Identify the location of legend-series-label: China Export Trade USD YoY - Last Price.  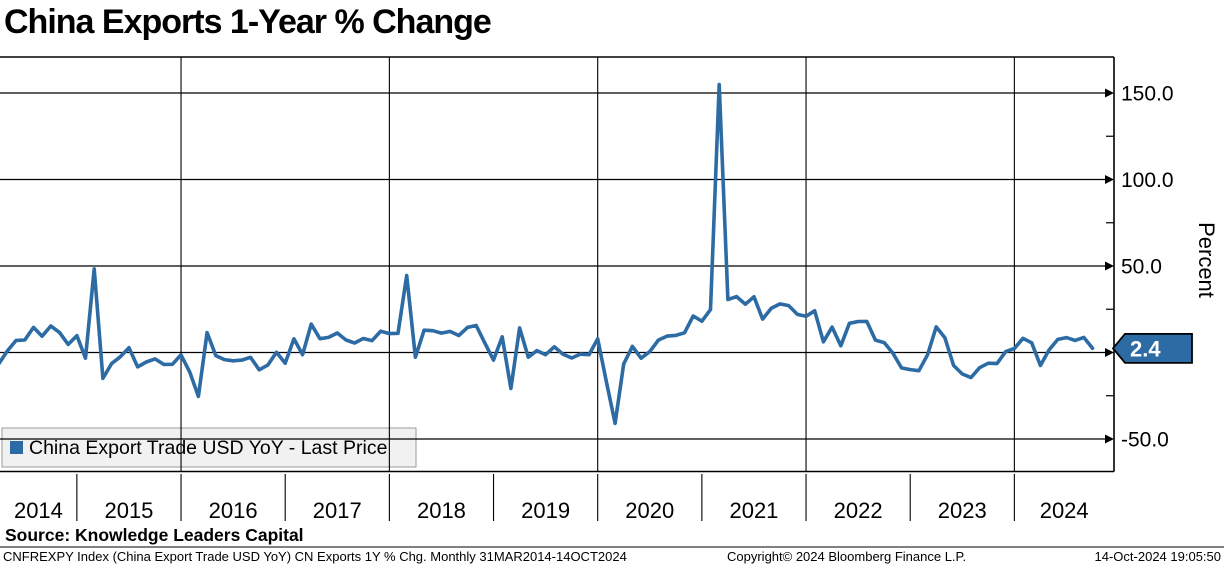
(208, 448).